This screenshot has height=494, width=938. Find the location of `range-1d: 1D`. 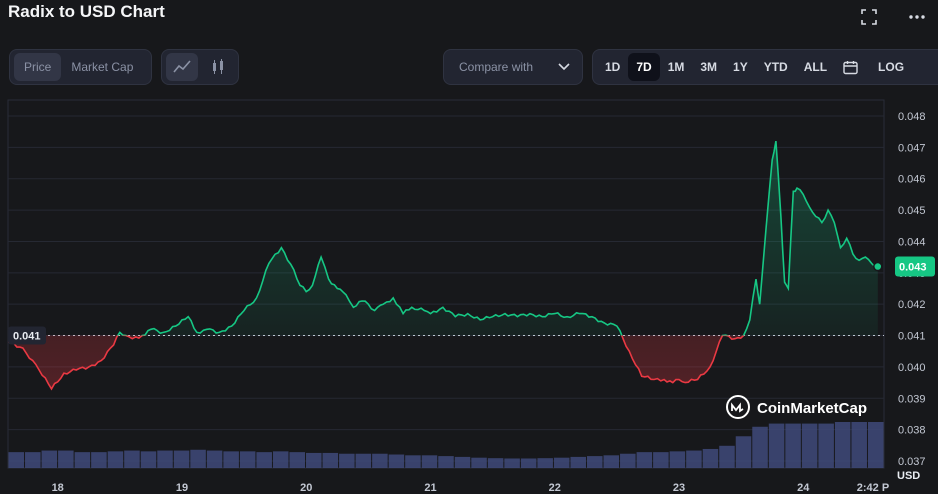

range-1d: 1D is located at coordinates (613, 67).